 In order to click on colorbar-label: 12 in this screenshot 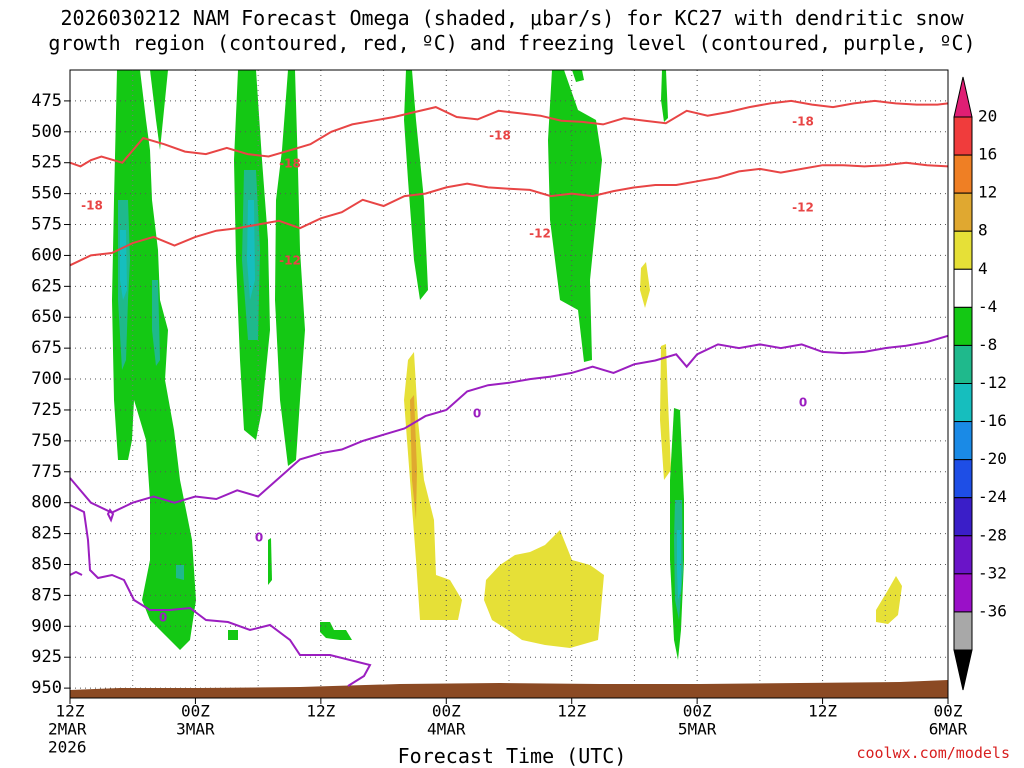, I will do `click(987, 192)`.